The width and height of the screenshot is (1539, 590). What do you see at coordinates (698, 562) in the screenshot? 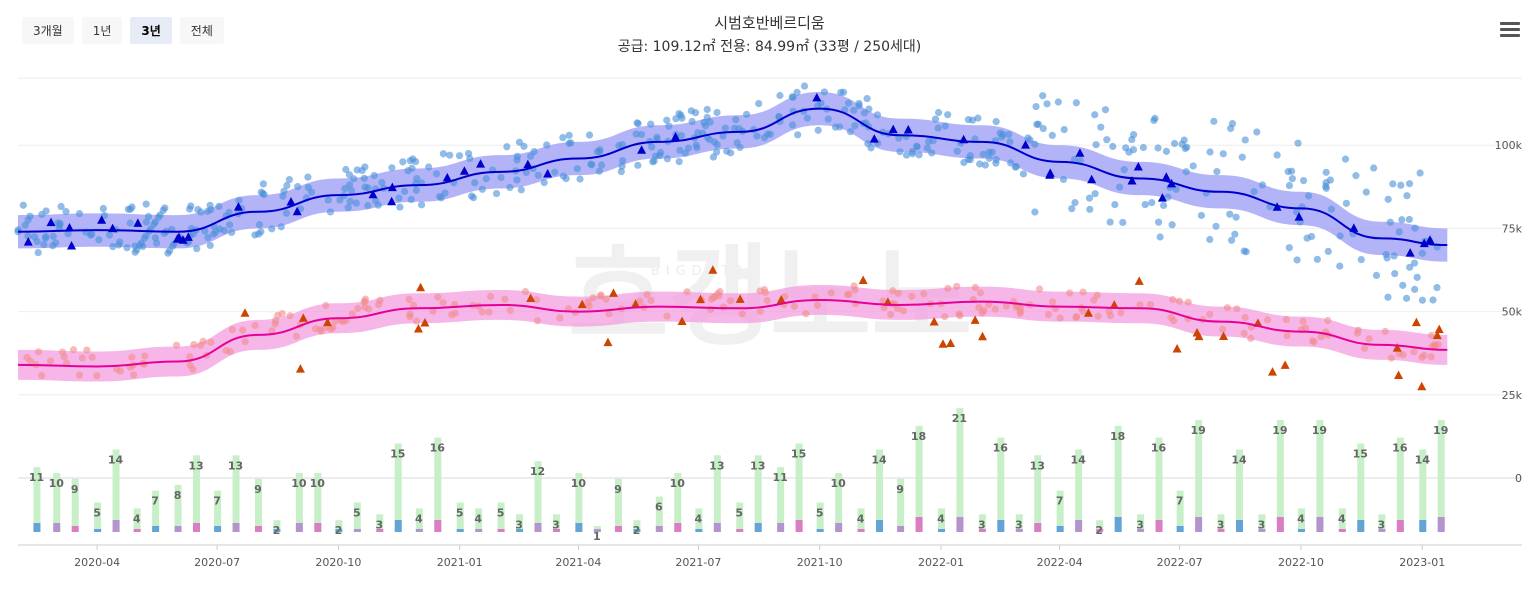
I see `x-tick-label: 2021-07` at bounding box center [698, 562].